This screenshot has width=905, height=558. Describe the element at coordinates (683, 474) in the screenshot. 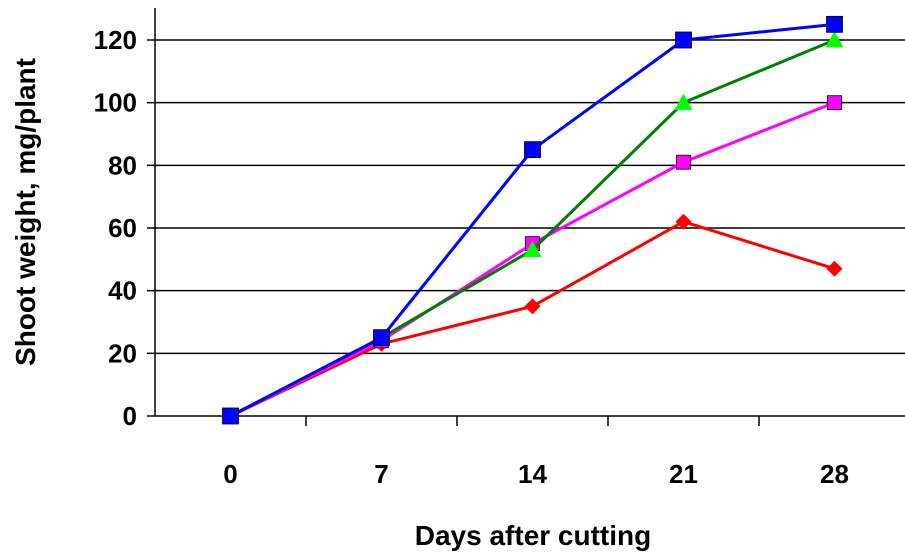

I see `x-tick-label: 21` at that location.